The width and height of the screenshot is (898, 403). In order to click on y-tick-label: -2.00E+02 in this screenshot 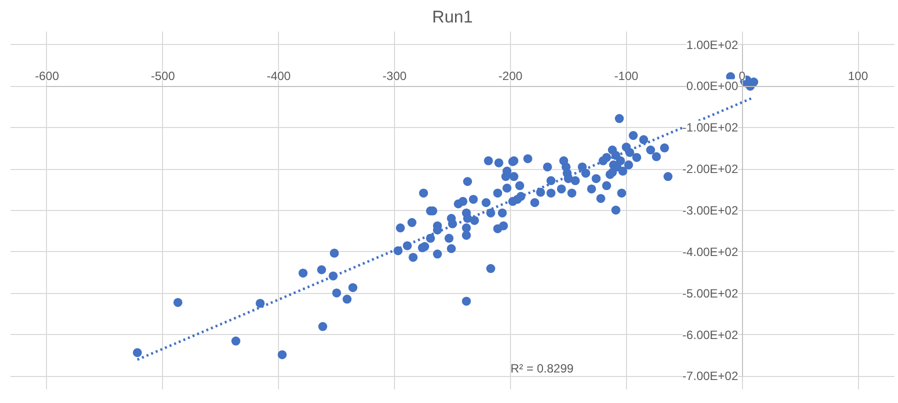, I will do `click(710, 169)`.